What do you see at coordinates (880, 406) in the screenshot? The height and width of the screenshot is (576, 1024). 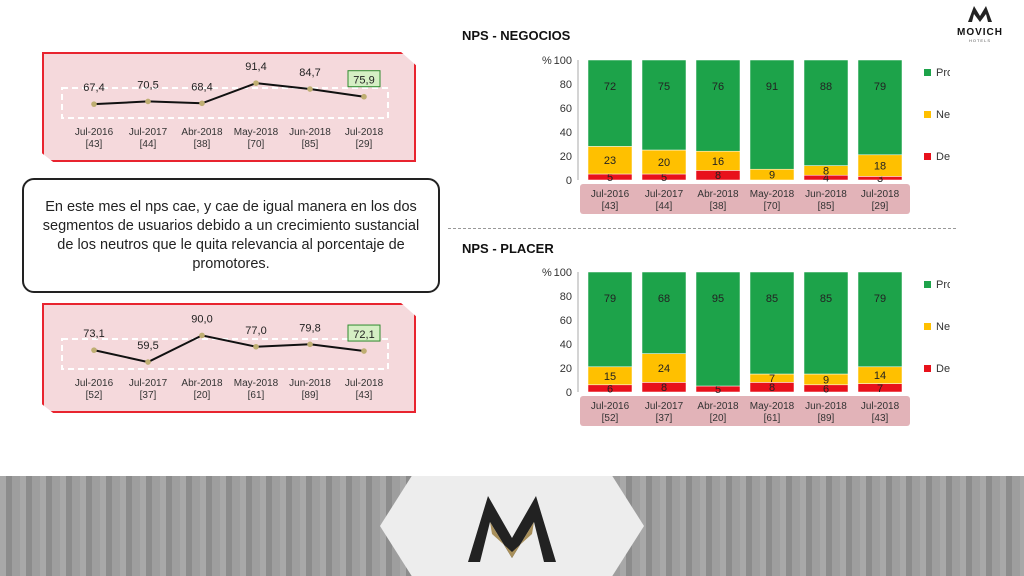 I see `pla-bar-tick-label: Jul-2018` at bounding box center [880, 406].